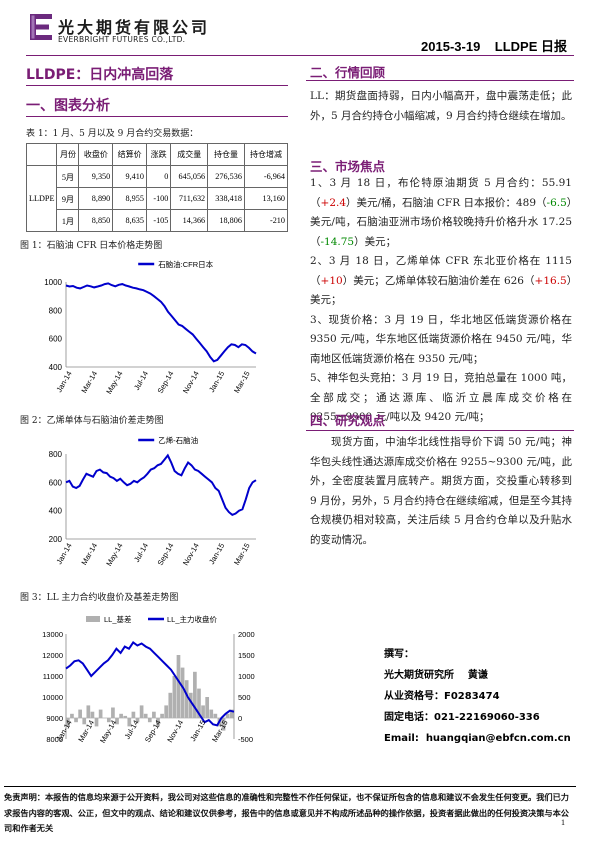 The image size is (595, 842). What do you see at coordinates (246, 634) in the screenshot?
I see `right-tick-label: 2000` at bounding box center [246, 634].